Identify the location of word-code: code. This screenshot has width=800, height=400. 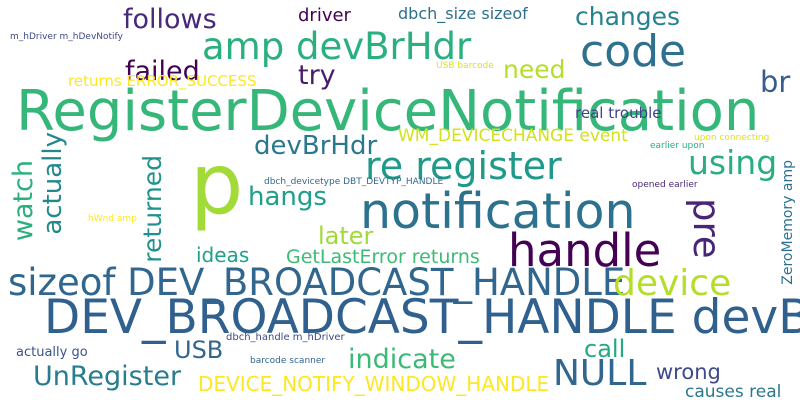
(633, 51).